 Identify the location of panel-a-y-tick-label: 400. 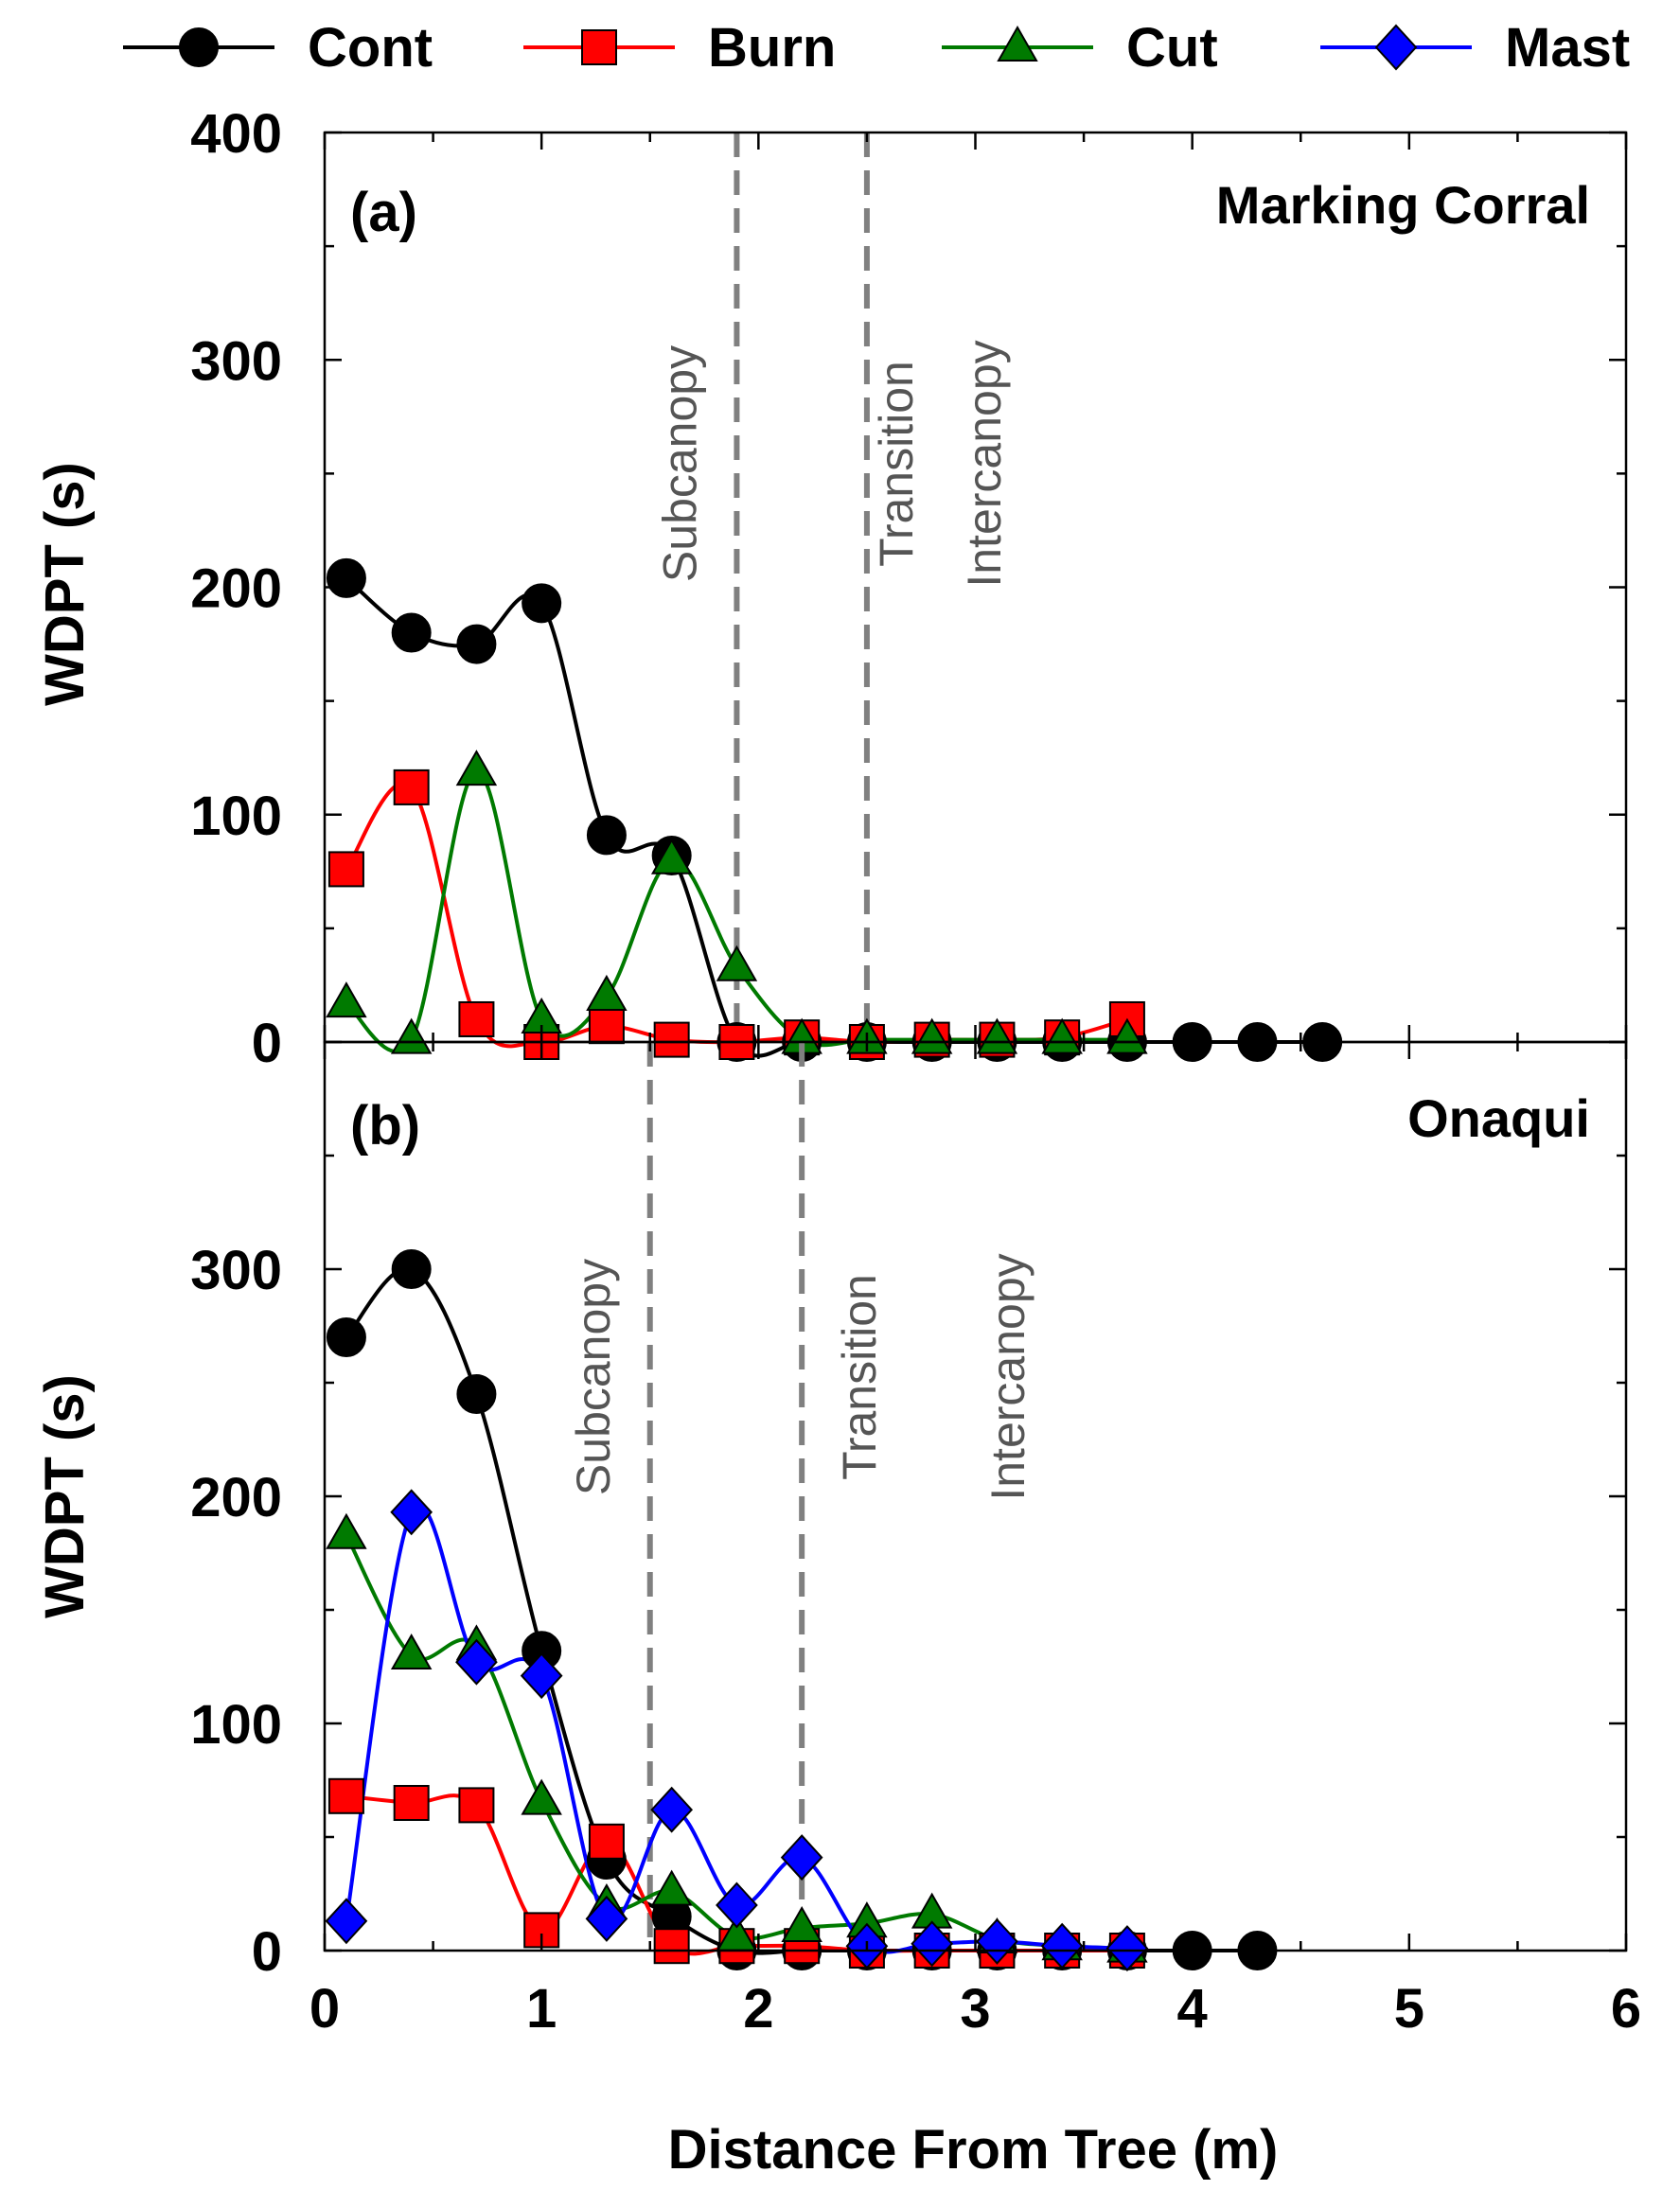
(236, 134).